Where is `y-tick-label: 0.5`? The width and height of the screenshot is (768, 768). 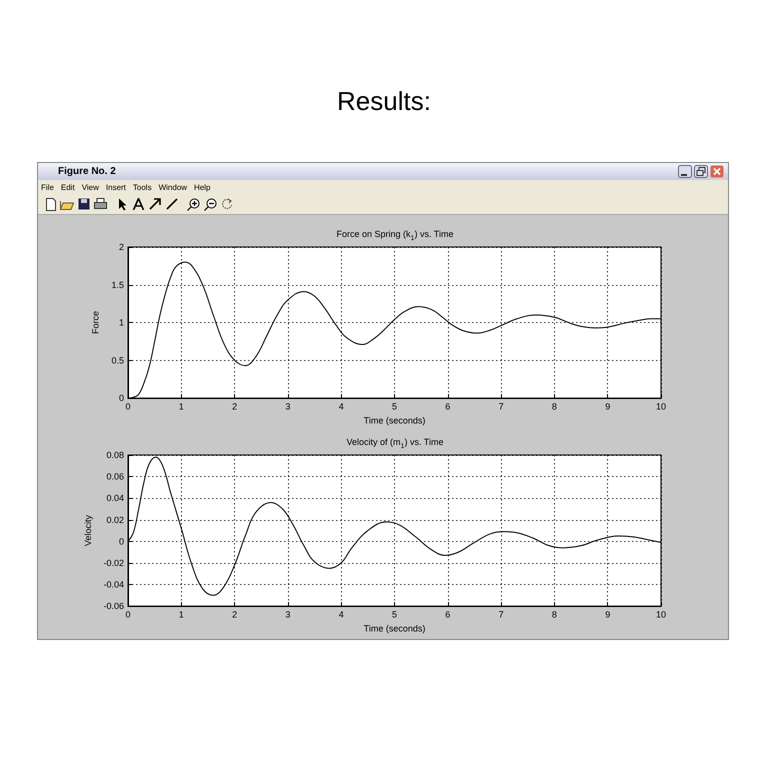 y-tick-label: 0.5 is located at coordinates (117, 360).